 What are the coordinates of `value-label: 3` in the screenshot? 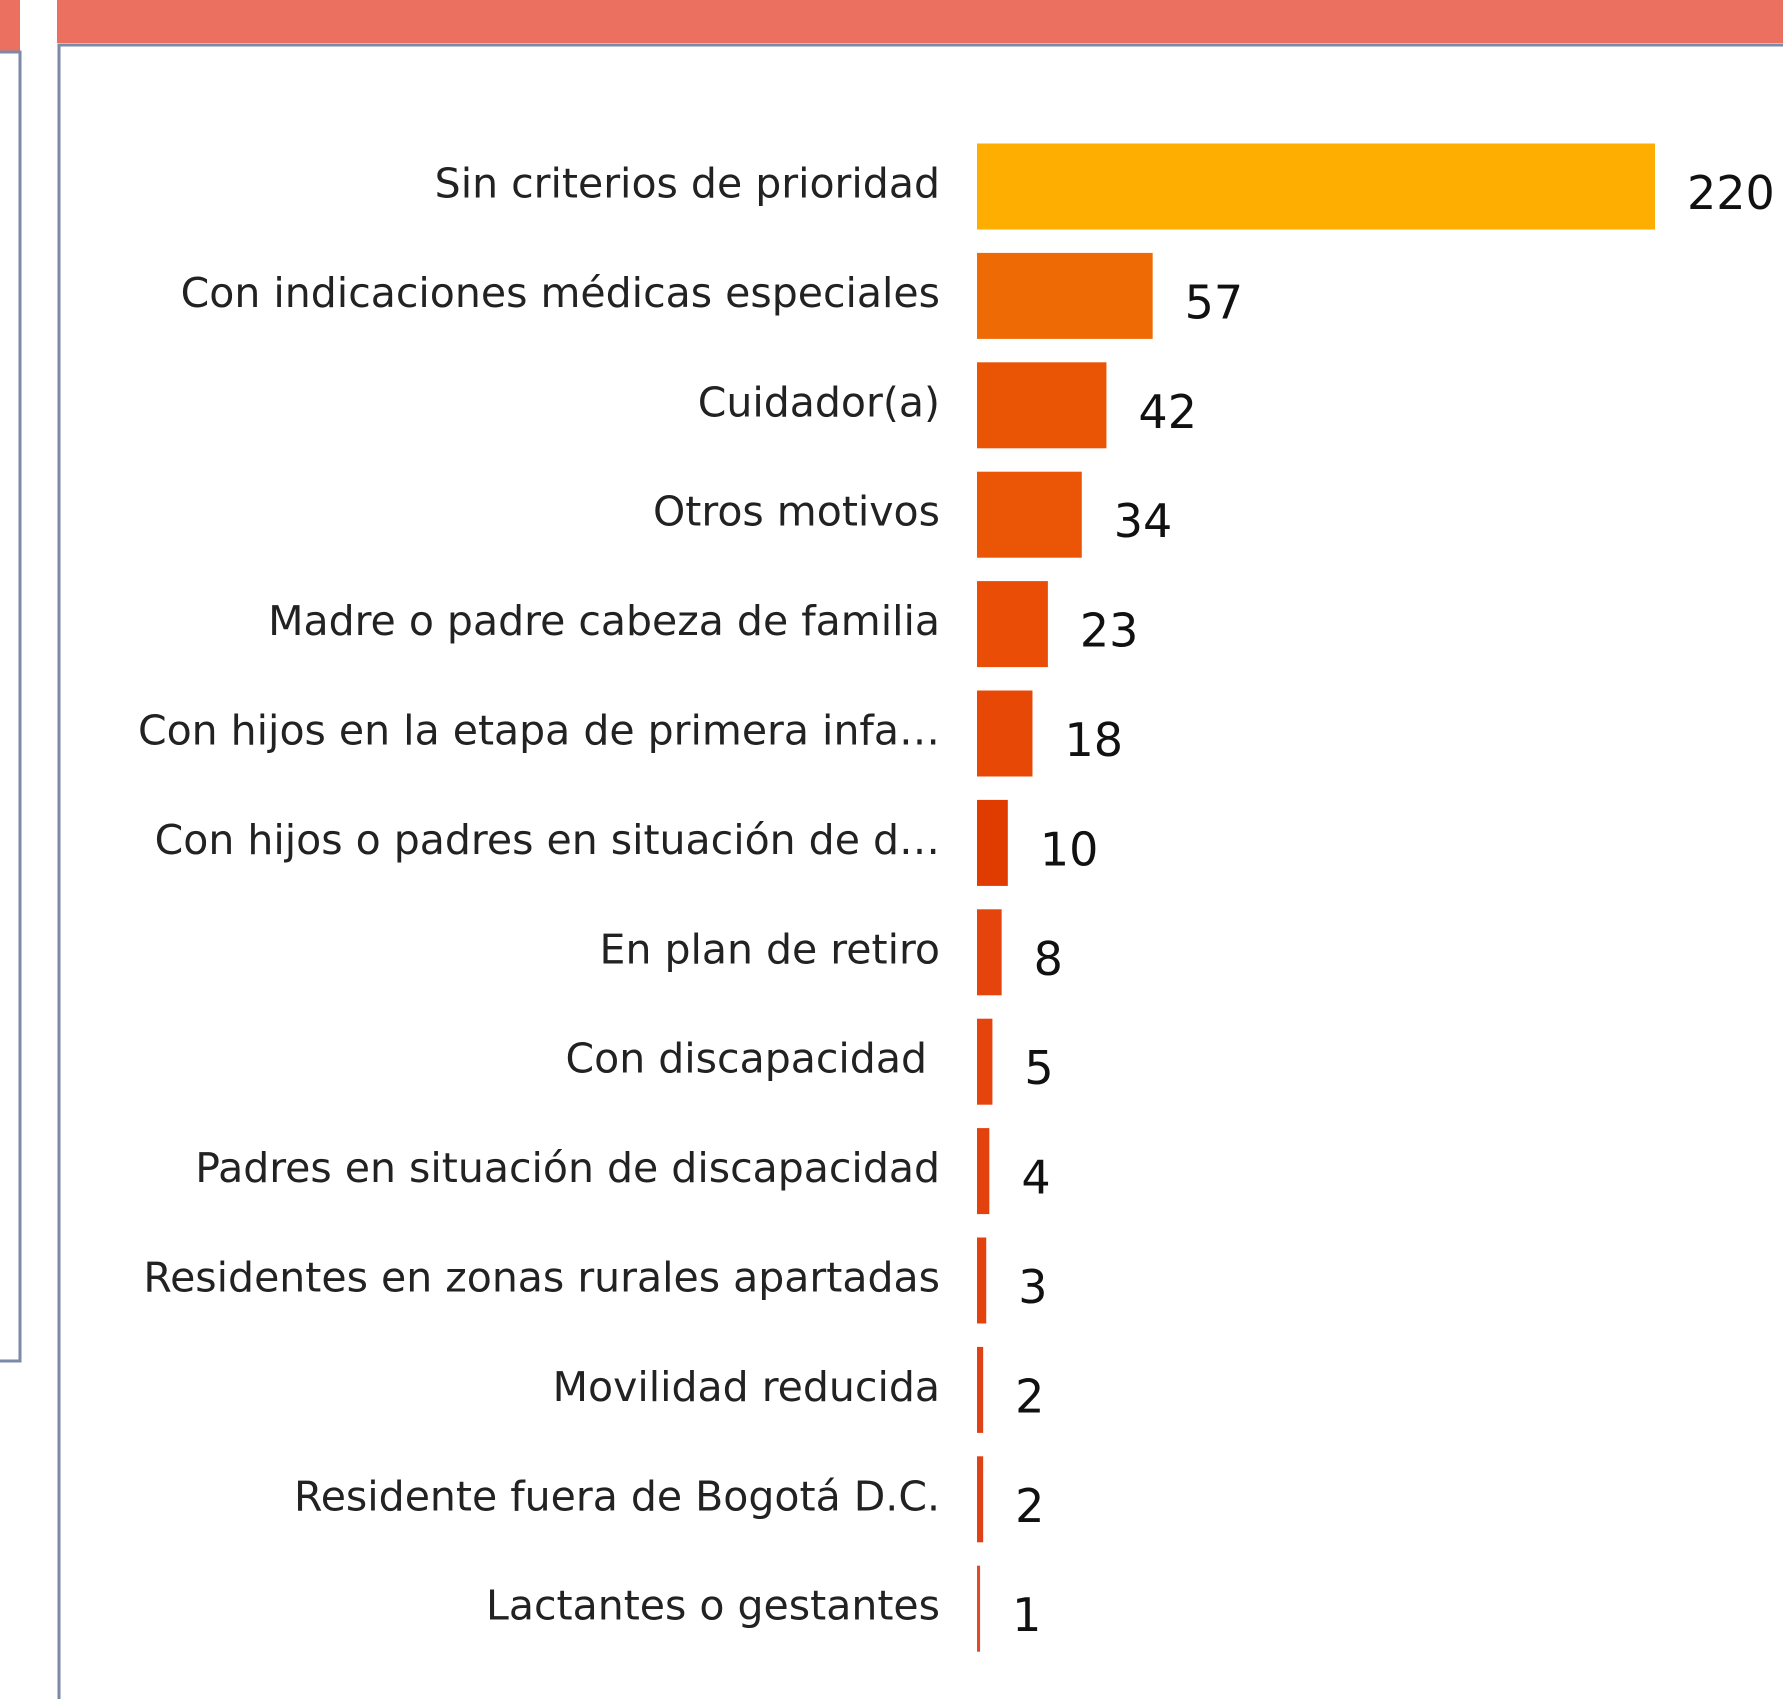 It's located at (1032, 1287).